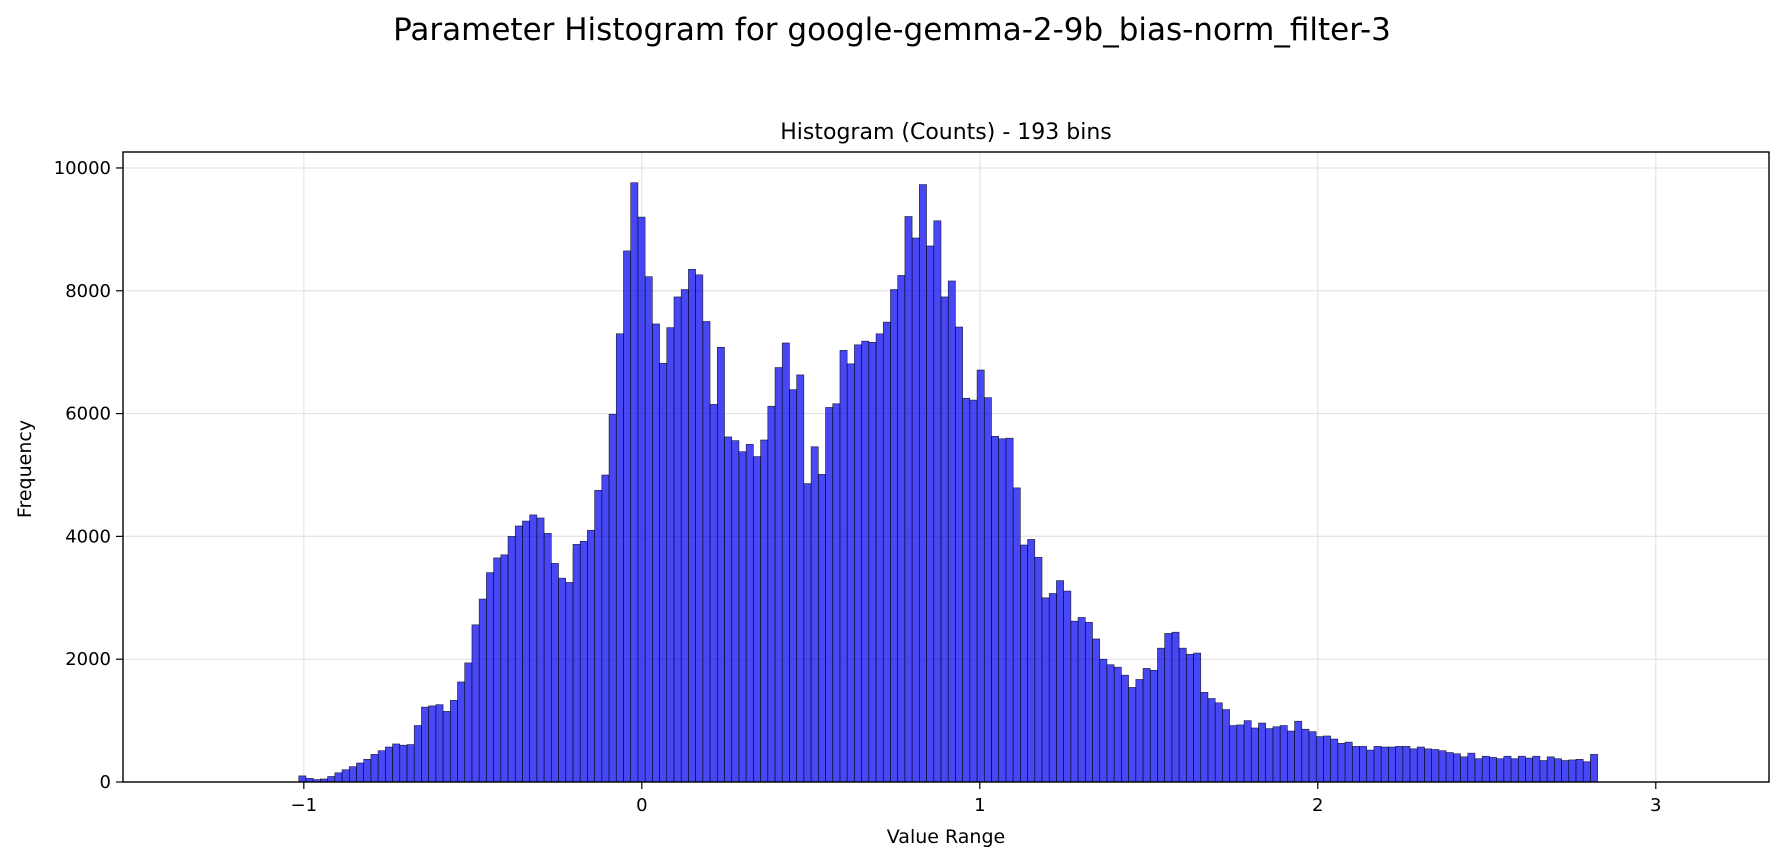 This screenshot has width=1784, height=864. What do you see at coordinates (88, 414) in the screenshot?
I see `y-tick-label: 6000` at bounding box center [88, 414].